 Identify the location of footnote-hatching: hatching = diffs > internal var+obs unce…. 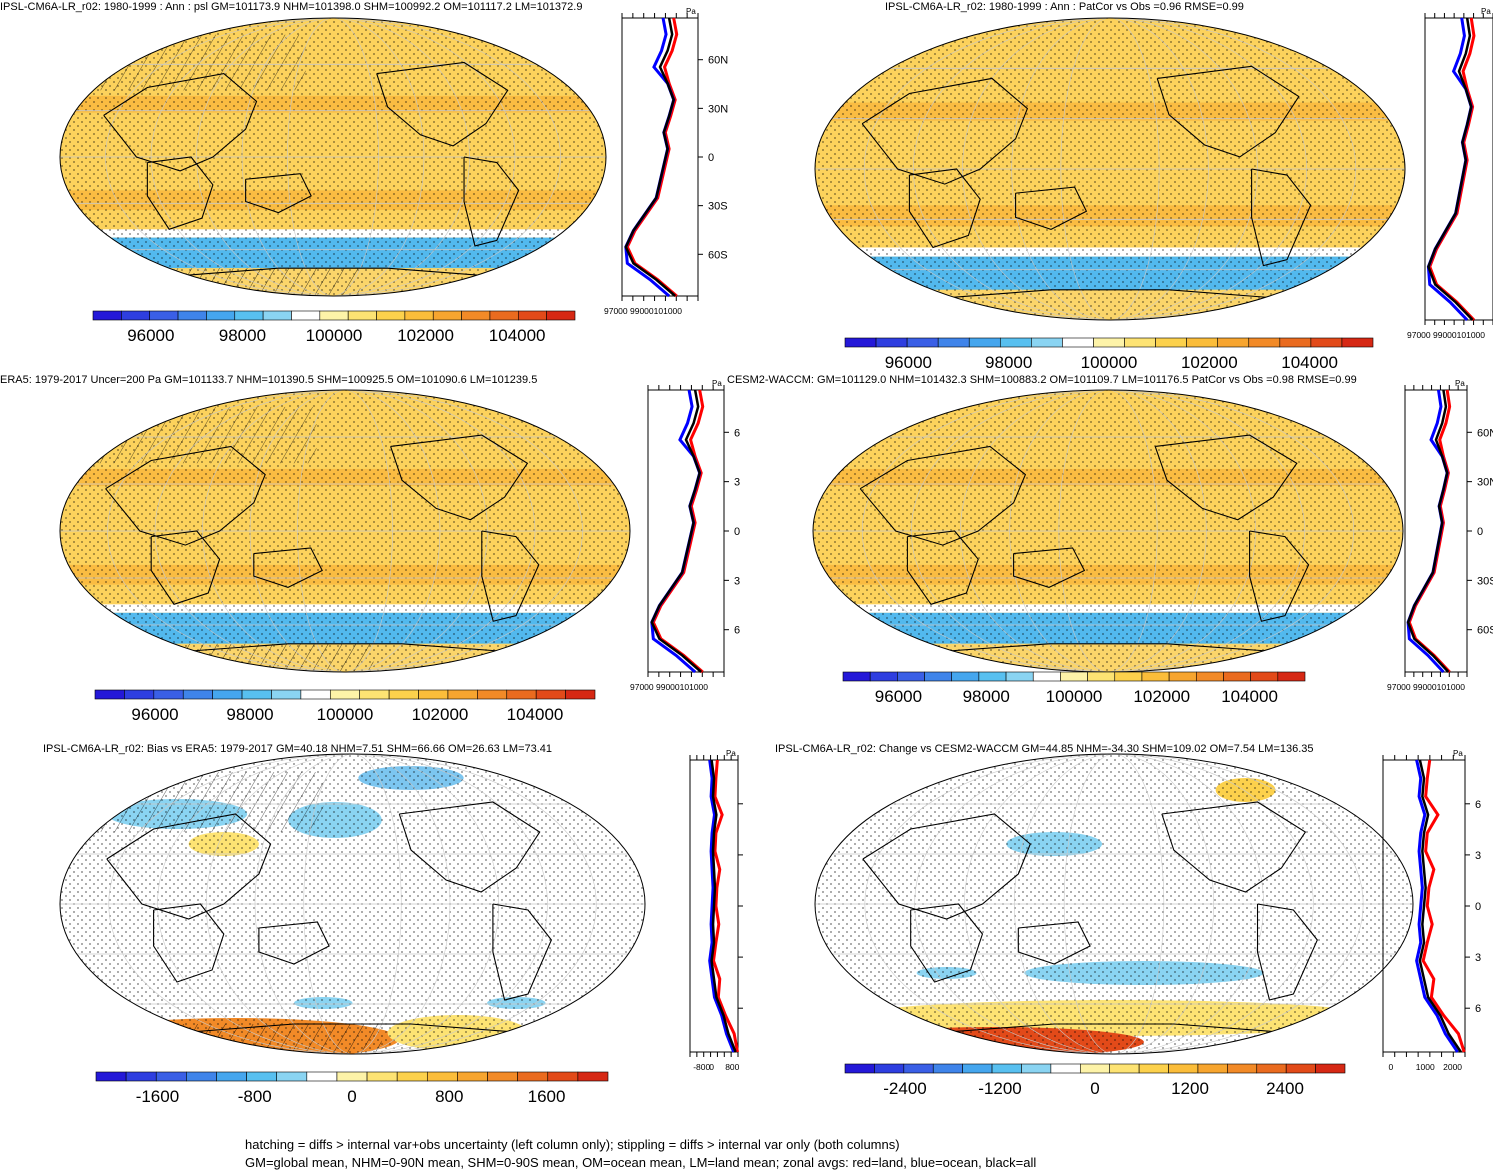
(572, 1144).